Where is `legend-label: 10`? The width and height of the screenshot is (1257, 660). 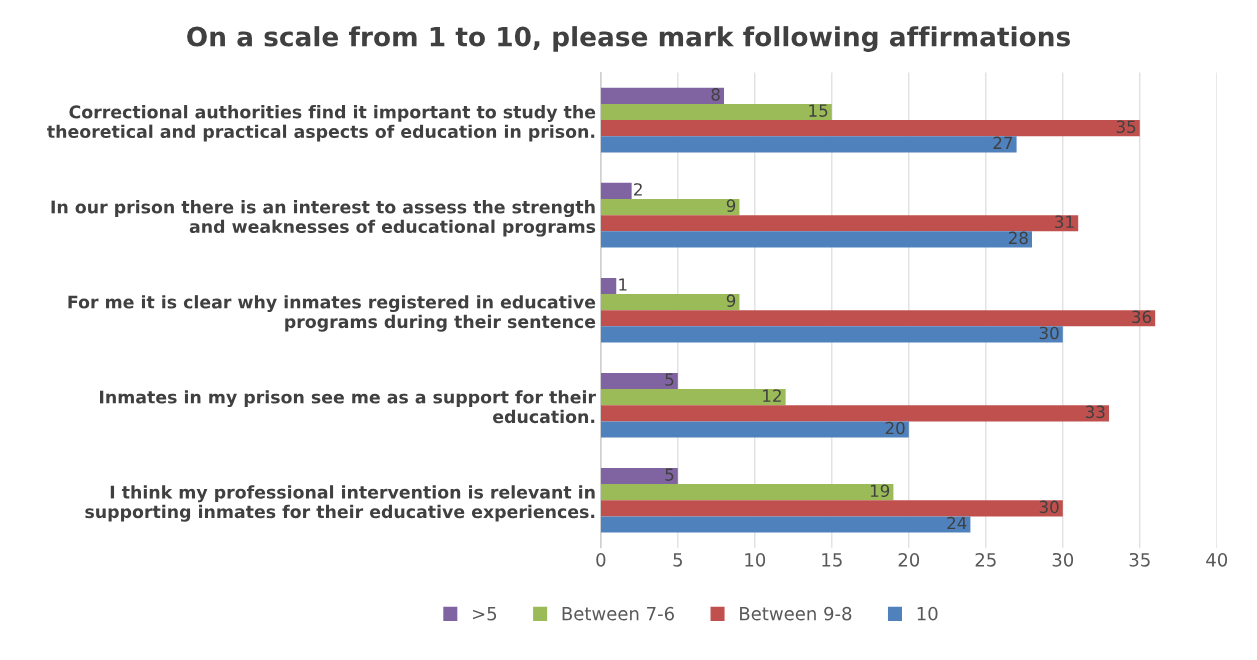 legend-label: 10 is located at coordinates (927, 613).